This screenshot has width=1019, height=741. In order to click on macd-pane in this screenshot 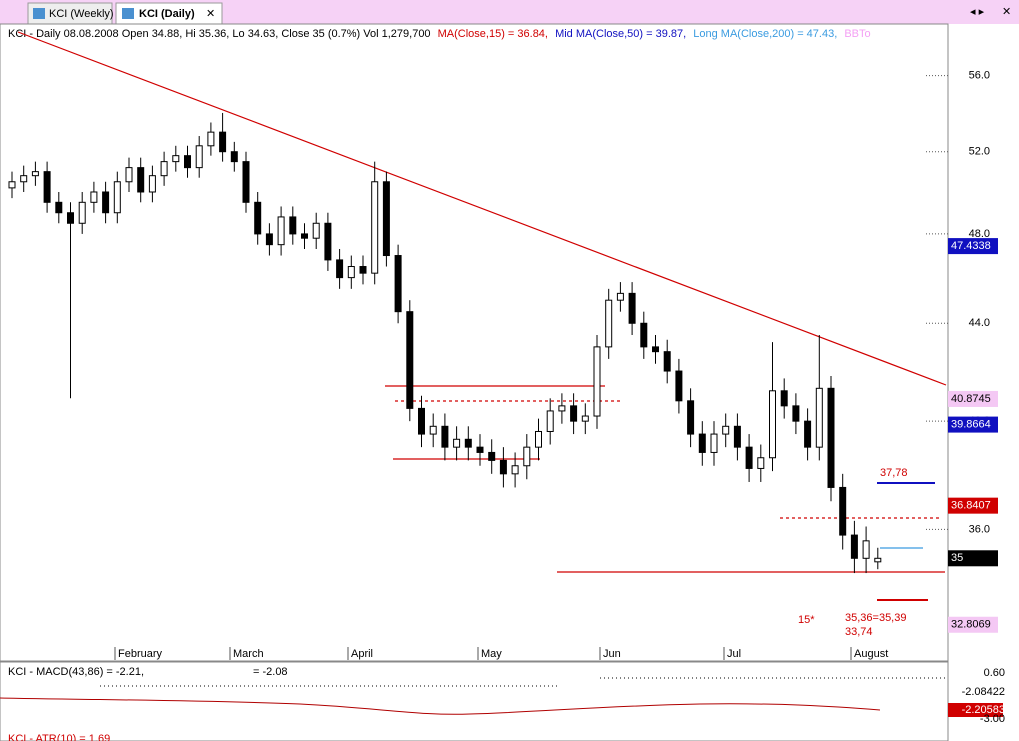, I will do `click(474, 701)`.